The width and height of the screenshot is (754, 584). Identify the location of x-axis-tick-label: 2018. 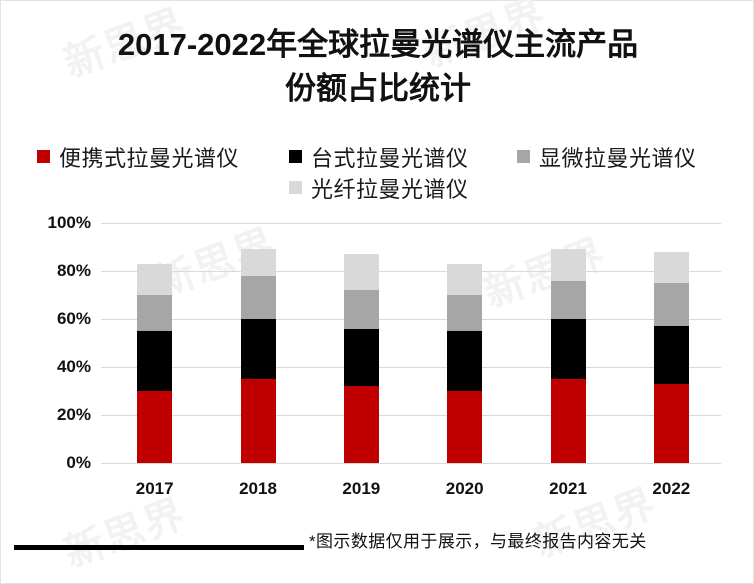
(258, 488).